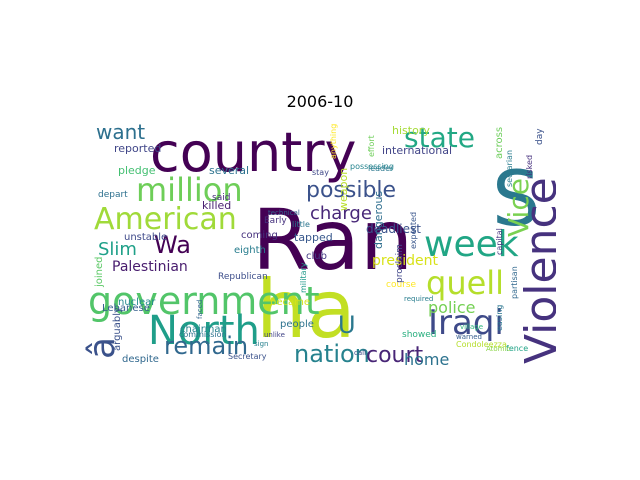 Image resolution: width=640 pixels, height=480 pixels. I want to click on word-atomic: Atomic, so click(498, 349).